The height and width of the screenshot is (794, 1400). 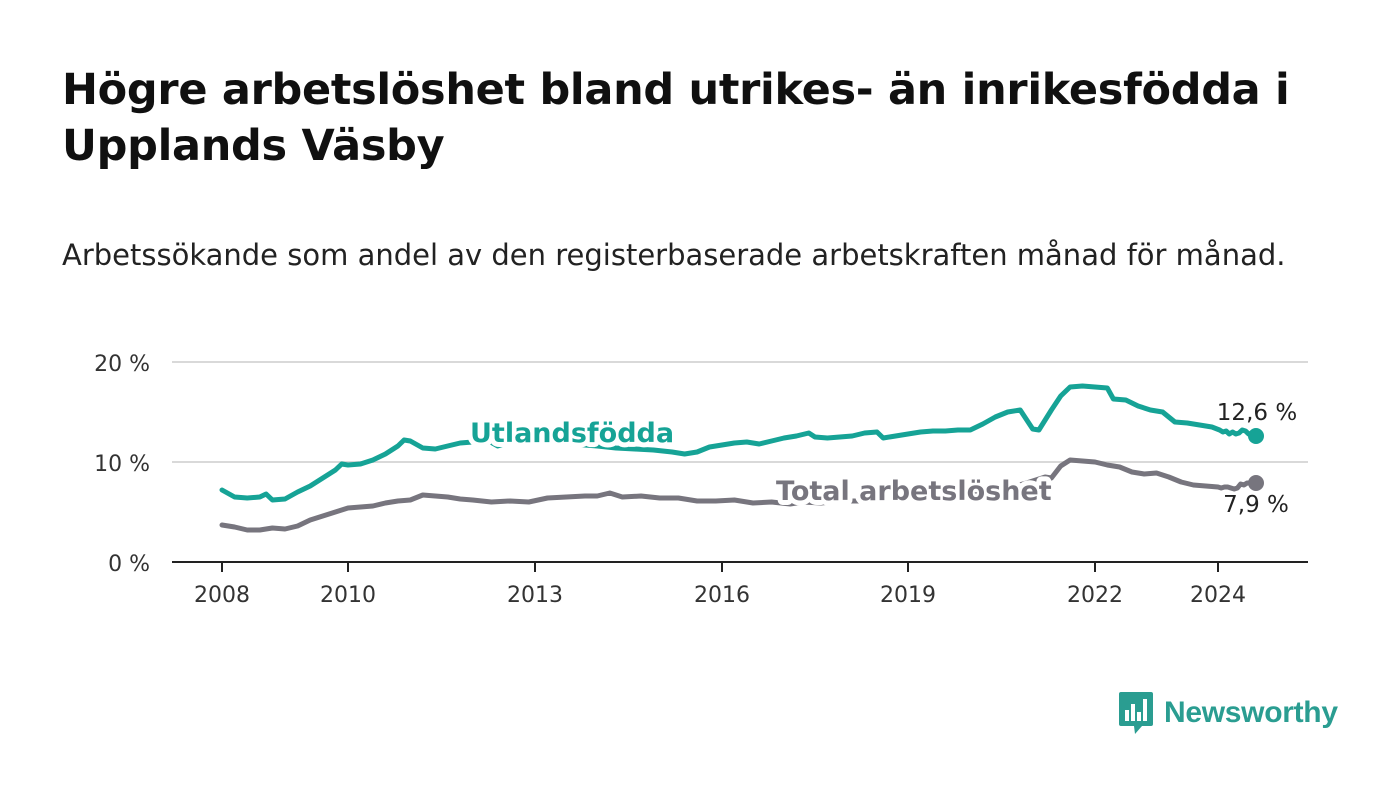 I want to click on series-label-utlandsfodda: Utlandsfödda, so click(x=572, y=433).